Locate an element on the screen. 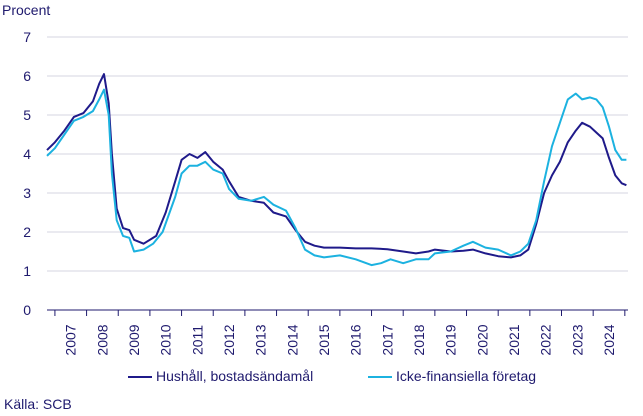  y-tick-label: 2 is located at coordinates (27, 232).